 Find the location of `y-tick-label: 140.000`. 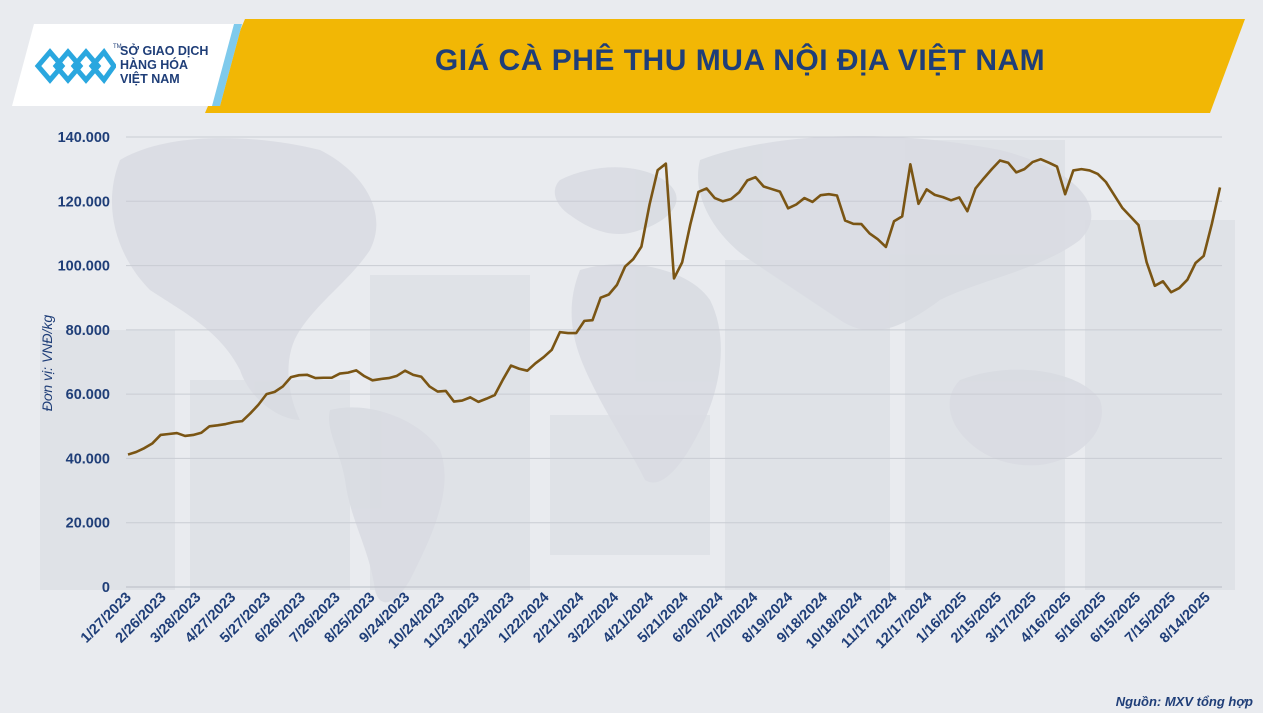

y-tick-label: 140.000 is located at coordinates (84, 138).